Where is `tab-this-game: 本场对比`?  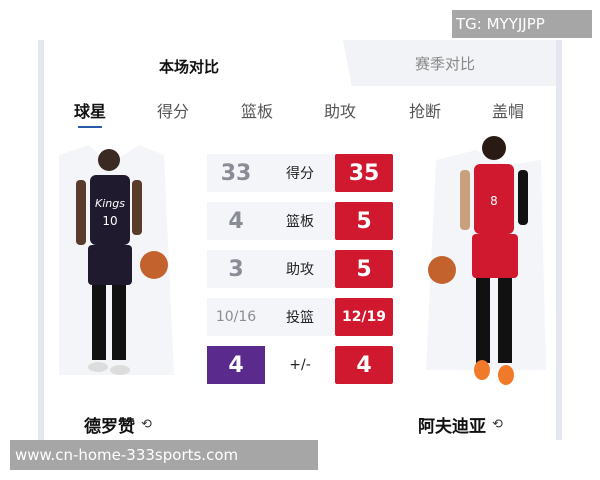 tab-this-game: 本场对比 is located at coordinates (188, 66).